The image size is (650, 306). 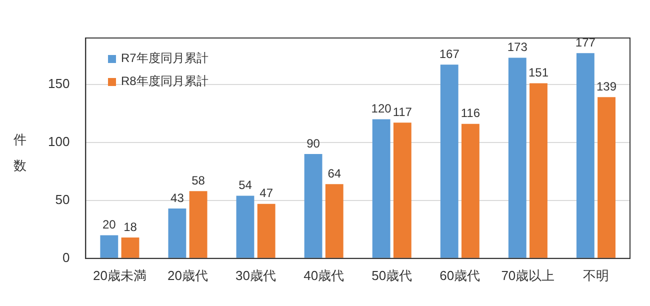 I want to click on data-label: 64, so click(x=335, y=173).